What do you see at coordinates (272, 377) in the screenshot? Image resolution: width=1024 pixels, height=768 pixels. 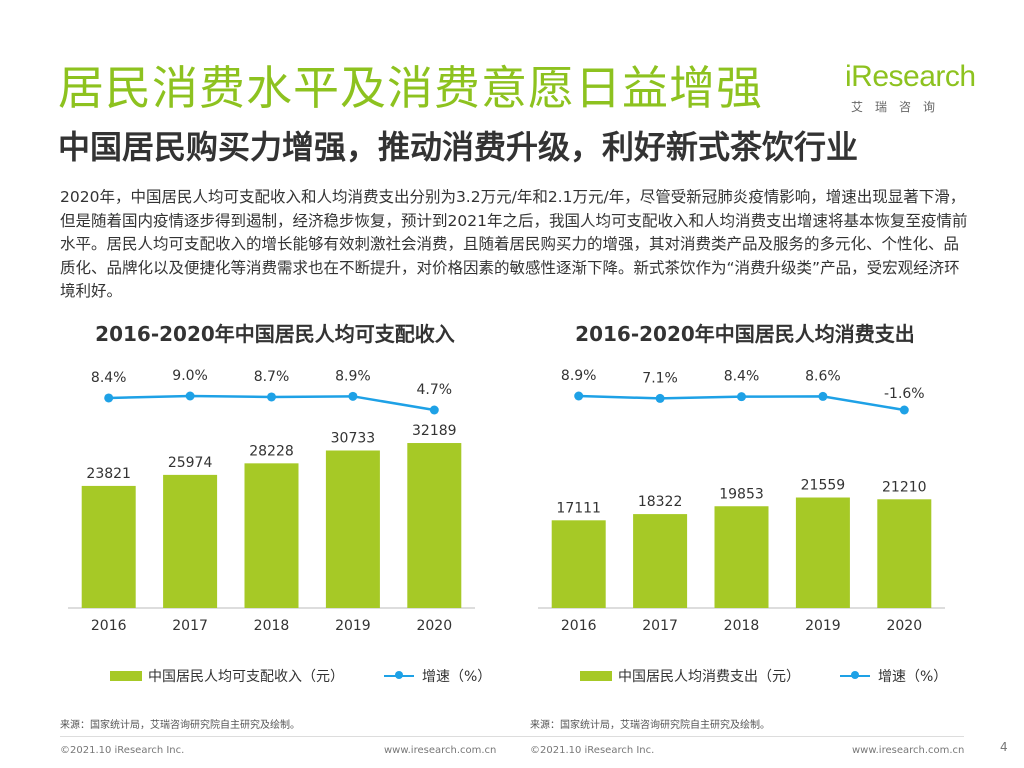 I see `growth-label: 8.7%` at bounding box center [272, 377].